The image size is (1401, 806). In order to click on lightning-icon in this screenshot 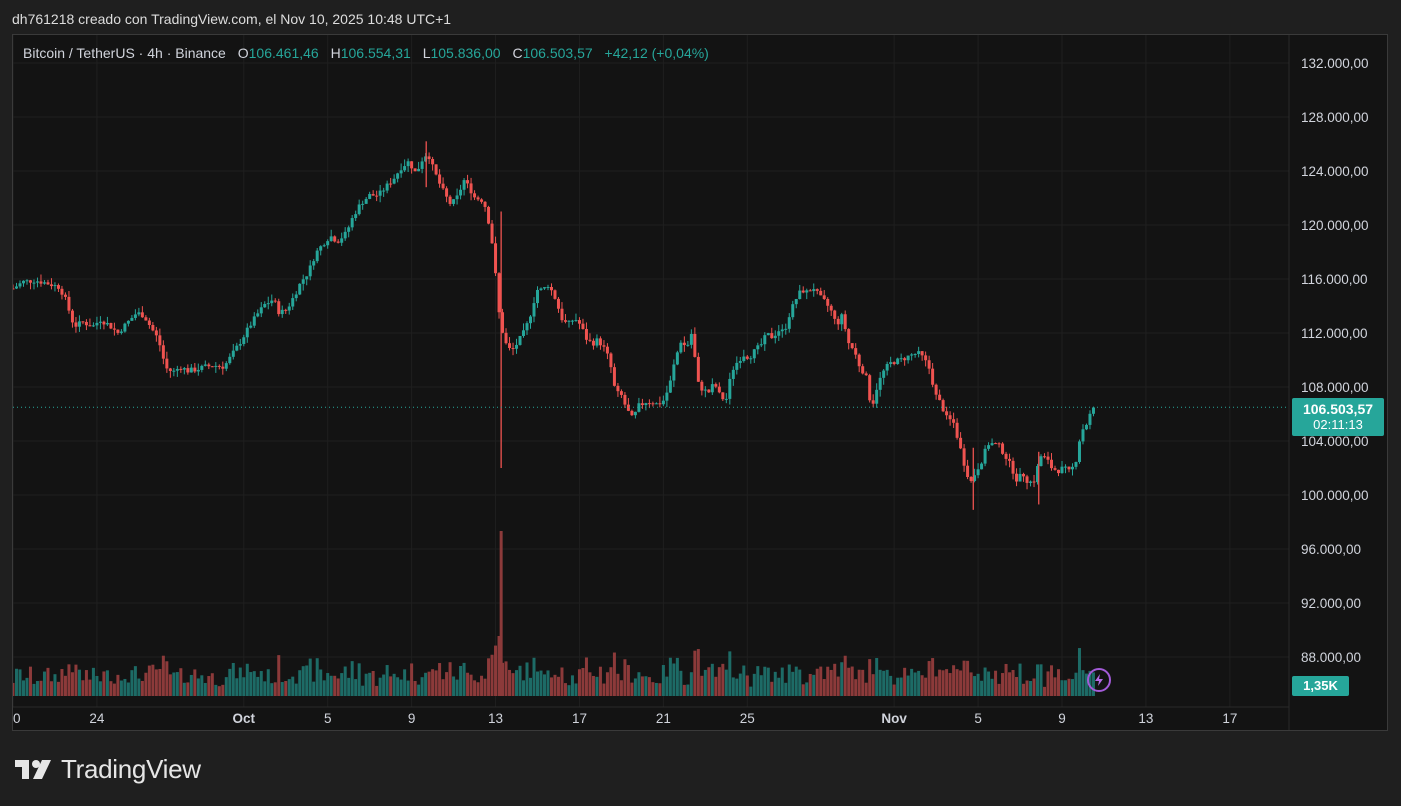, I will do `click(1099, 680)`.